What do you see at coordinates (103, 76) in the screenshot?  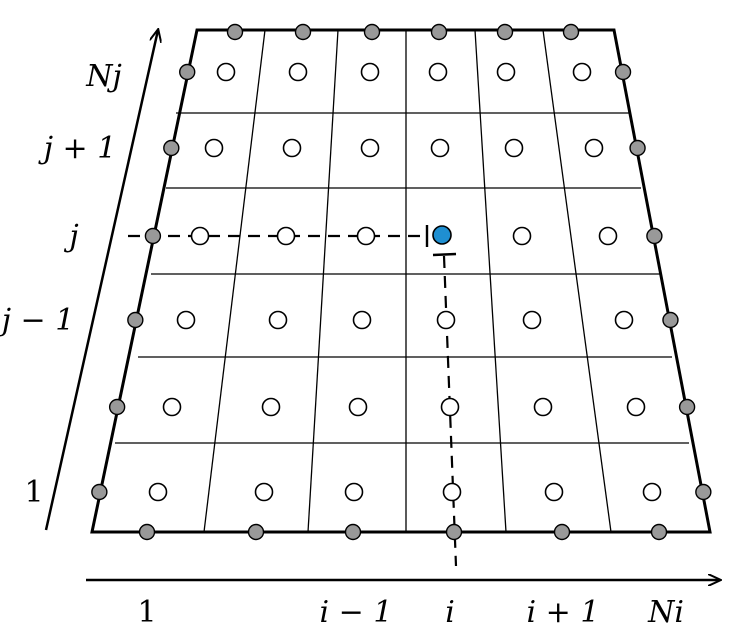 I see `j-label-nj: Nj` at bounding box center [103, 76].